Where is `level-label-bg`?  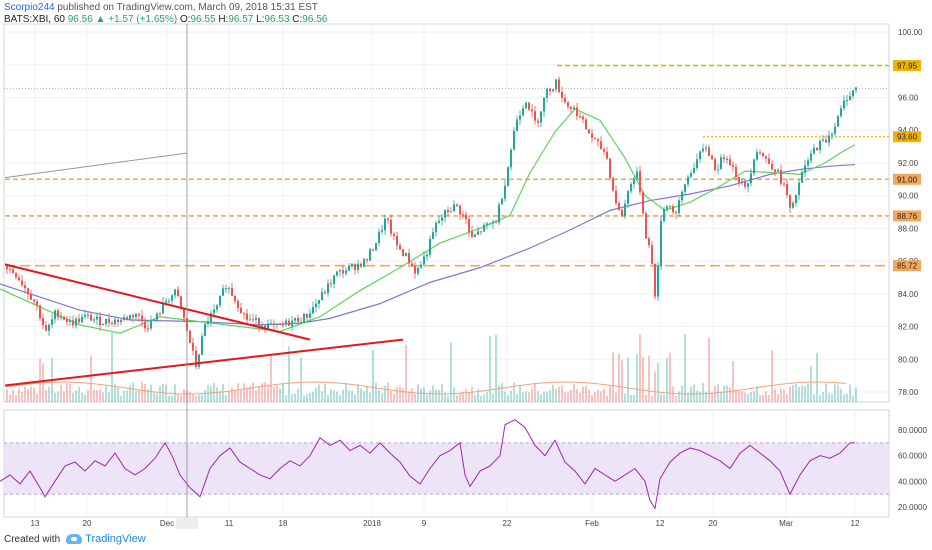 level-label-bg is located at coordinates (907, 179).